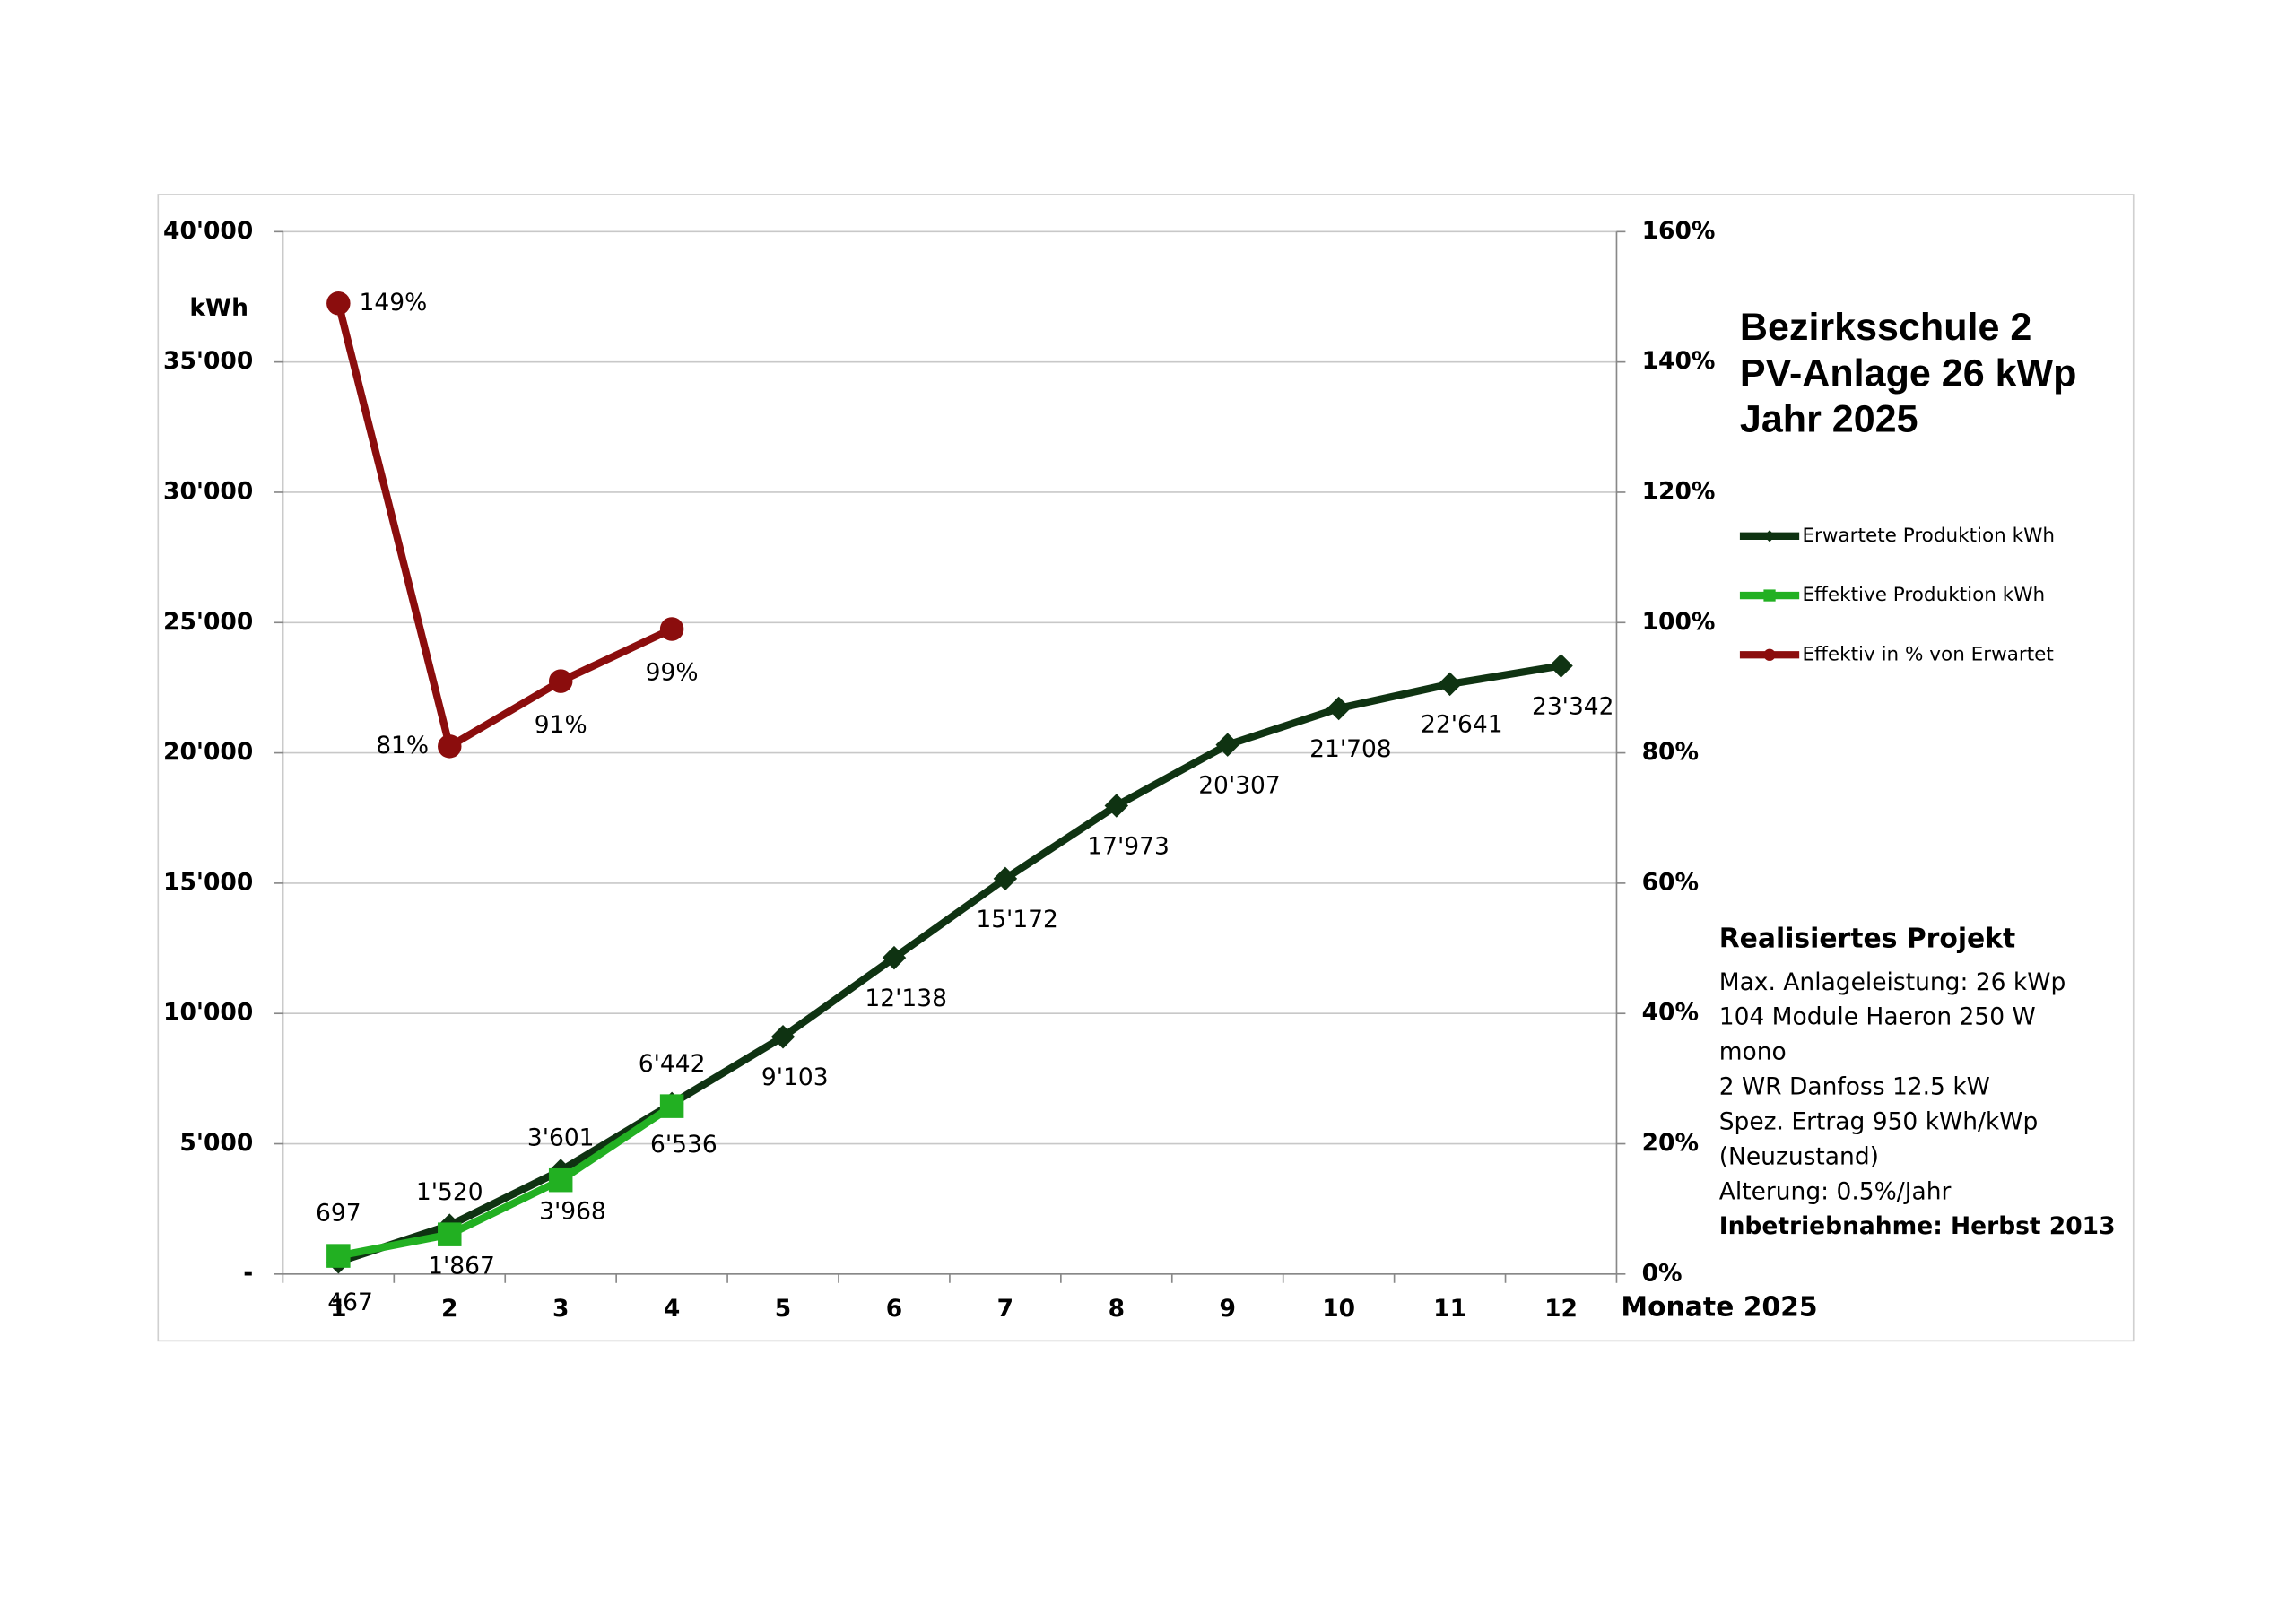 The height and width of the screenshot is (1623, 2296). Describe the element at coordinates (1670, 1013) in the screenshot. I see `y2-tick-label: 40%` at that location.